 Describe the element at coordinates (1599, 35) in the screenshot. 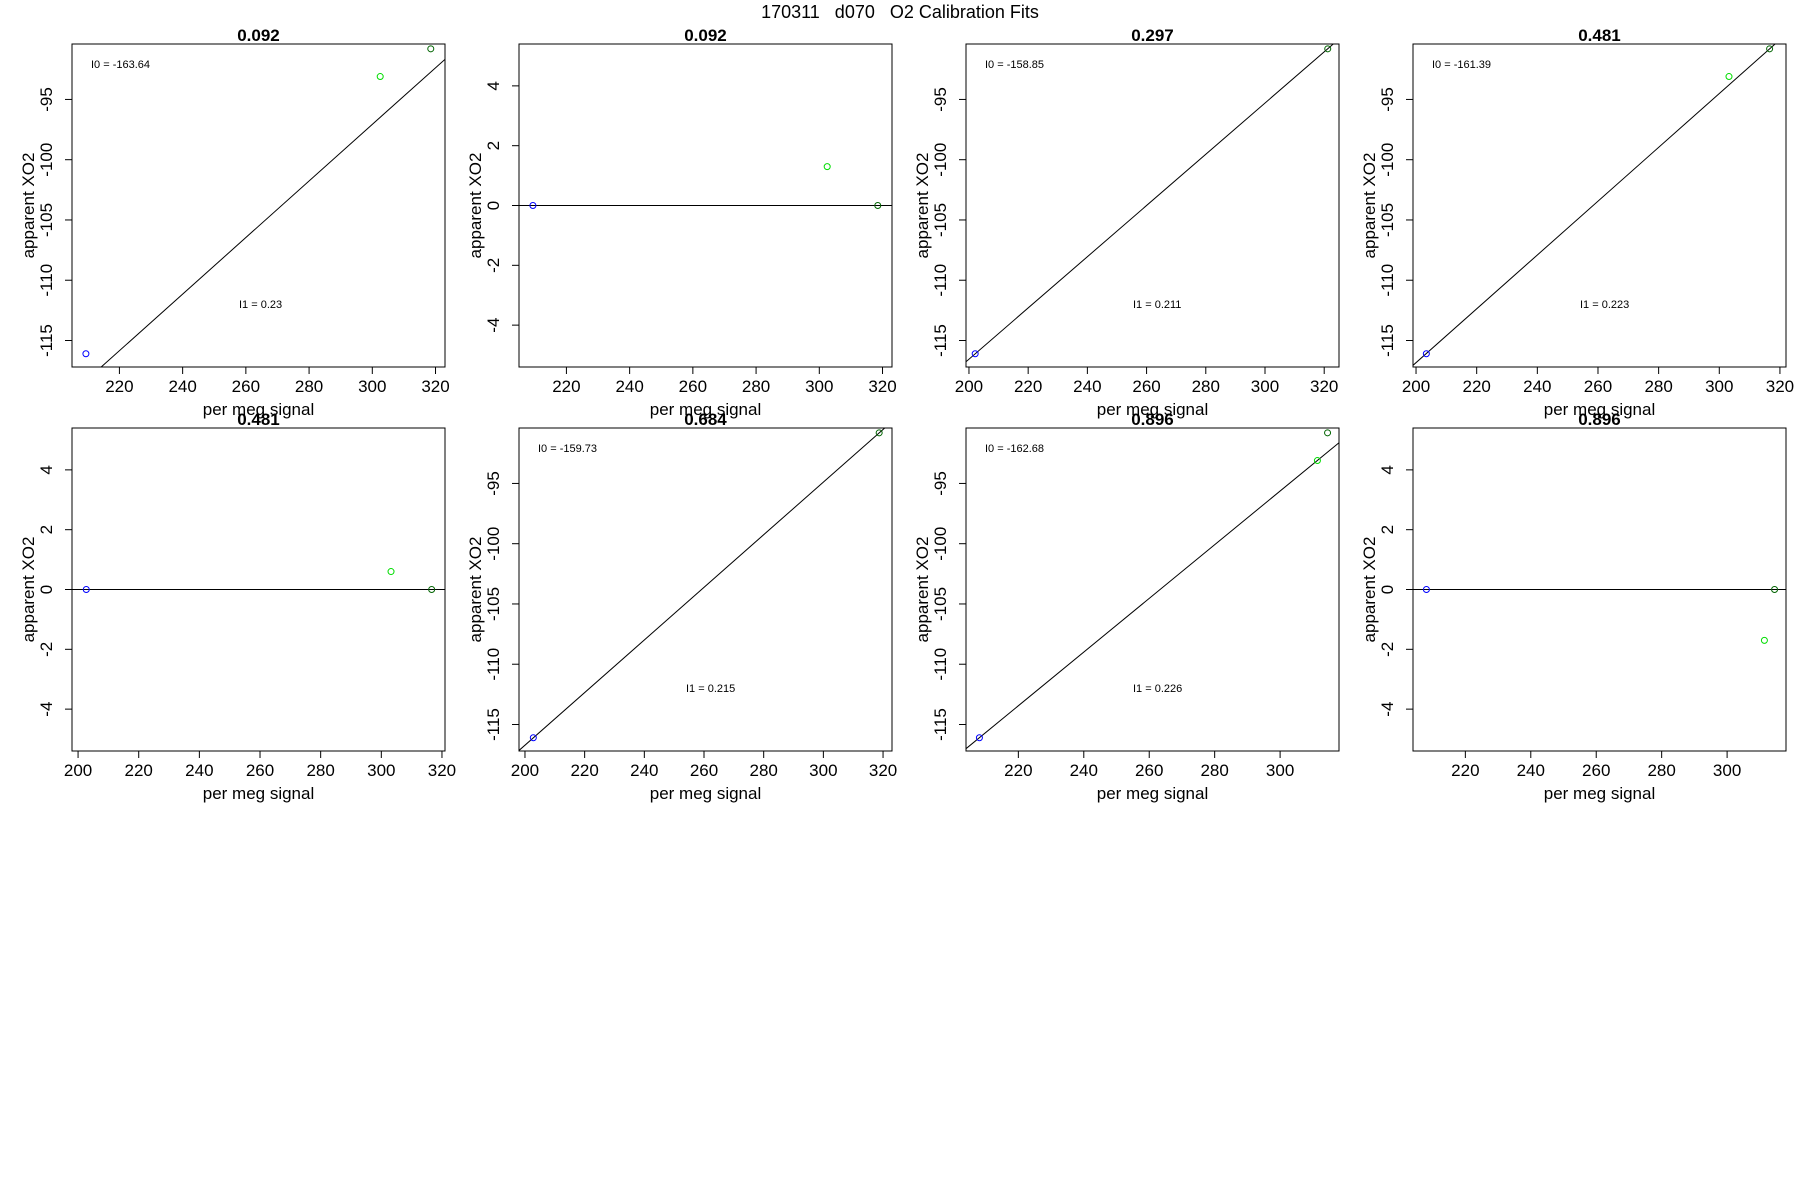

I see `plot-title: 0.481` at that location.